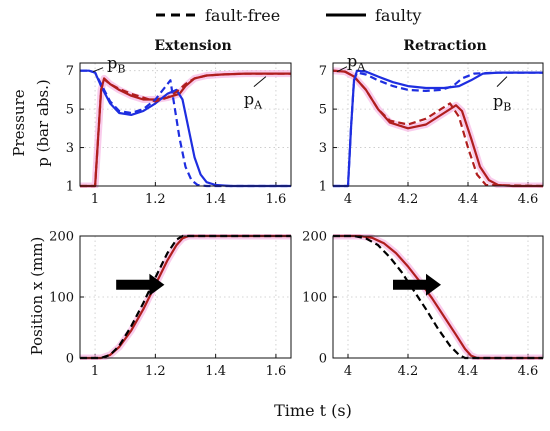 This screenshot has height=431, width=550. Describe the element at coordinates (398, 15) in the screenshot. I see `legend-faulty-label: faulty` at that location.